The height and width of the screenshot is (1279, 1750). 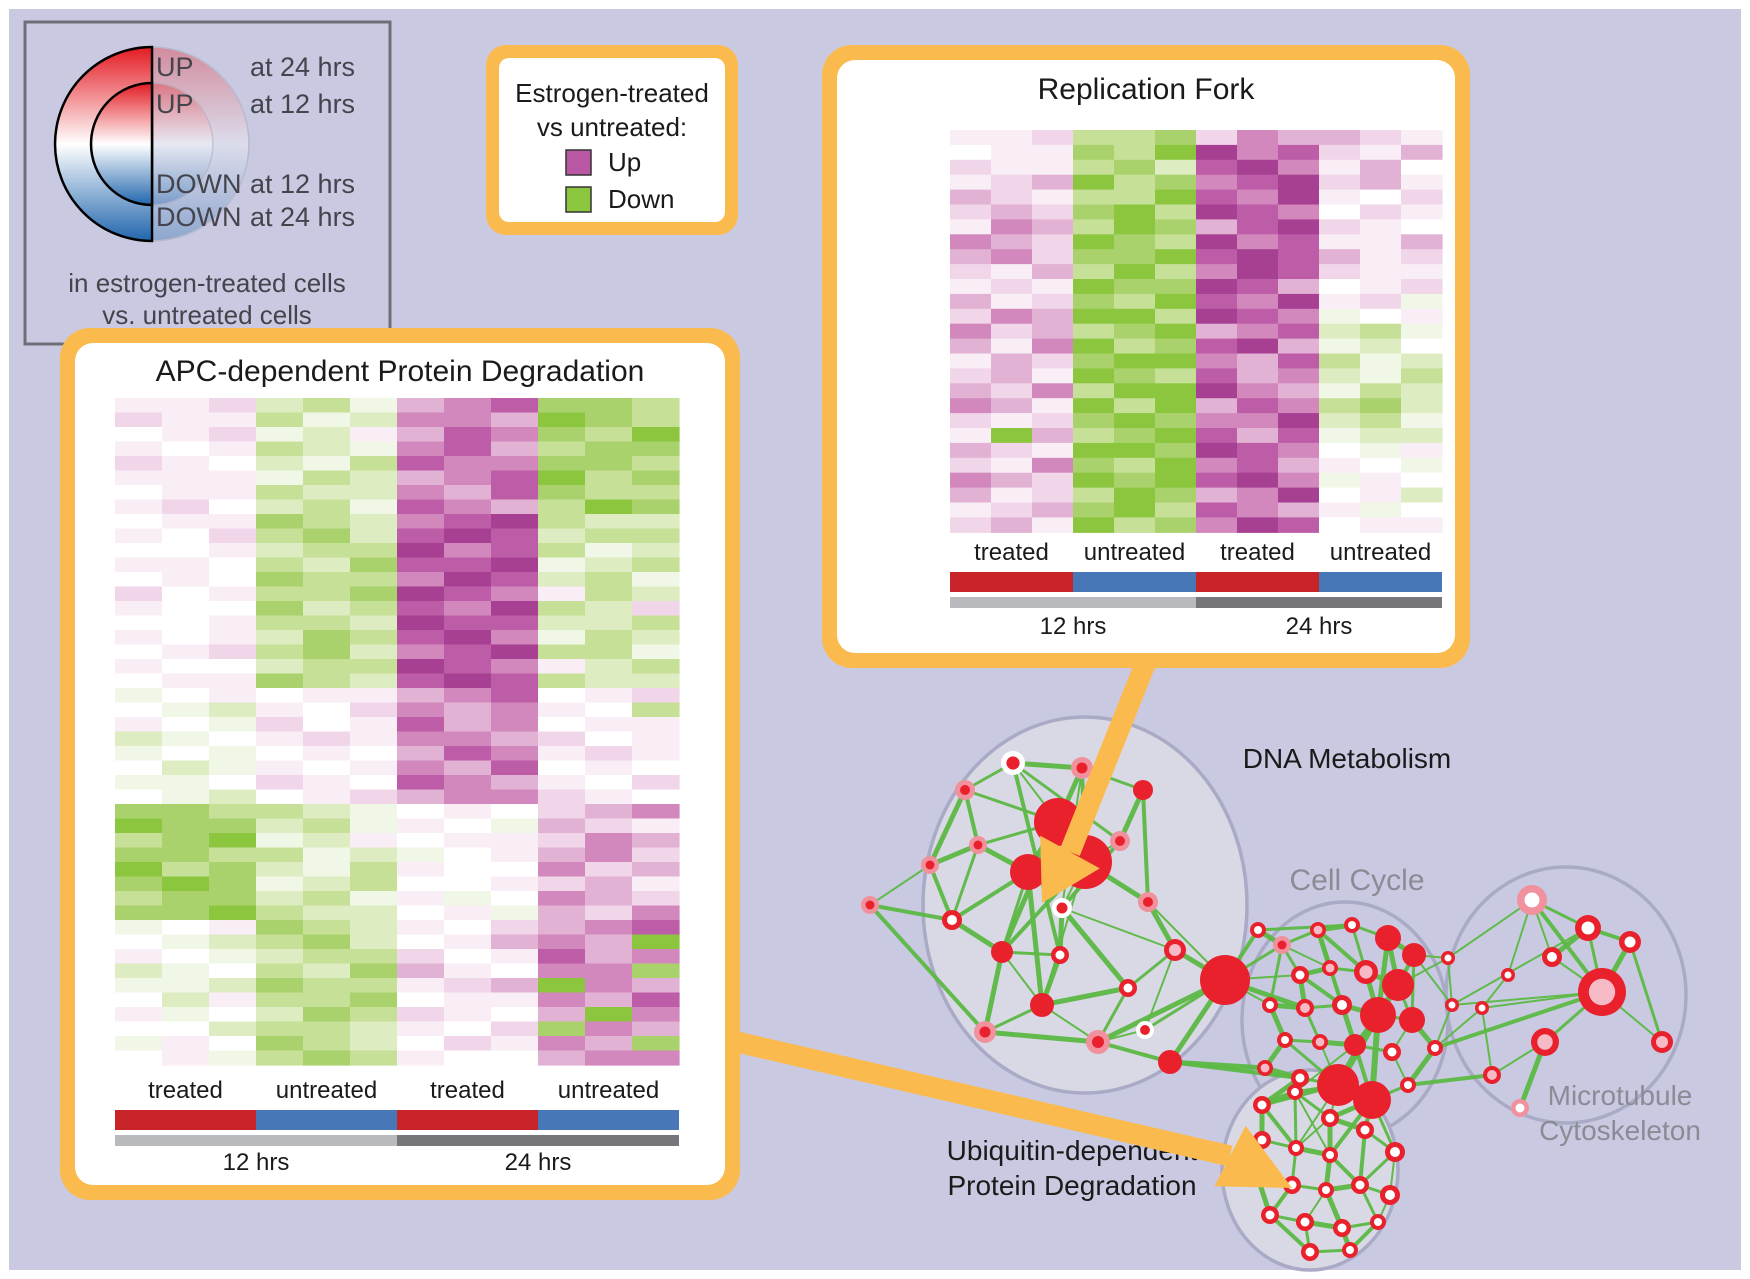 What do you see at coordinates (1347, 758) in the screenshot?
I see `cluster-label-dna: DNA Metabolism` at bounding box center [1347, 758].